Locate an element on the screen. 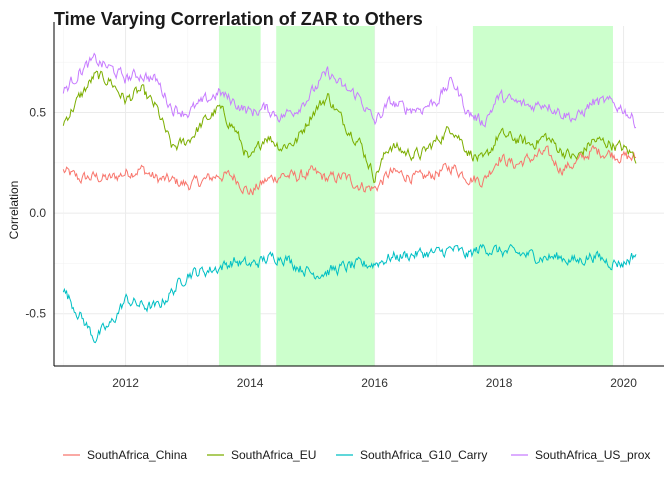 The height and width of the screenshot is (480, 672). legend-label: SouthAfrica_G10_Carry is located at coordinates (423, 455).